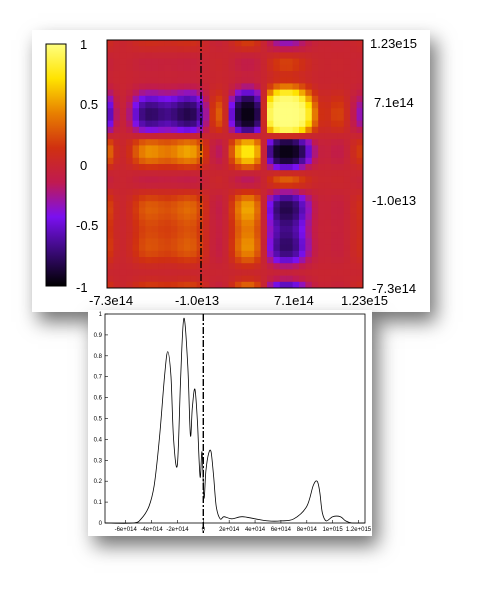  What do you see at coordinates (294, 300) in the screenshot?
I see `x-tick-label: 7.1e14` at bounding box center [294, 300].